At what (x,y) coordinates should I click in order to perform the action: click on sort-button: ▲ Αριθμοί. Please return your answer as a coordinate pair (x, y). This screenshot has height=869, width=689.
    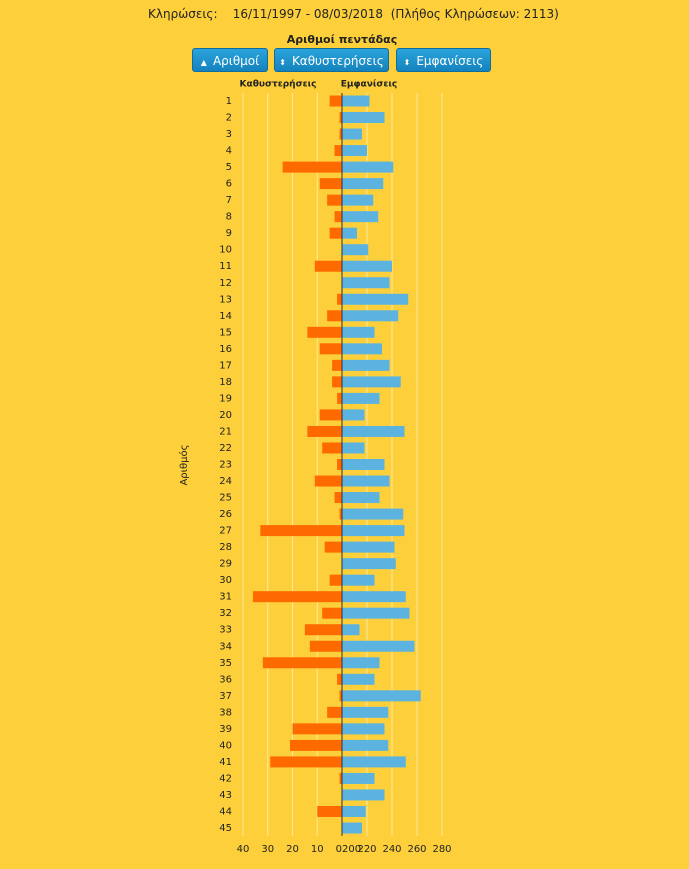
    Looking at the image, I should click on (230, 60).